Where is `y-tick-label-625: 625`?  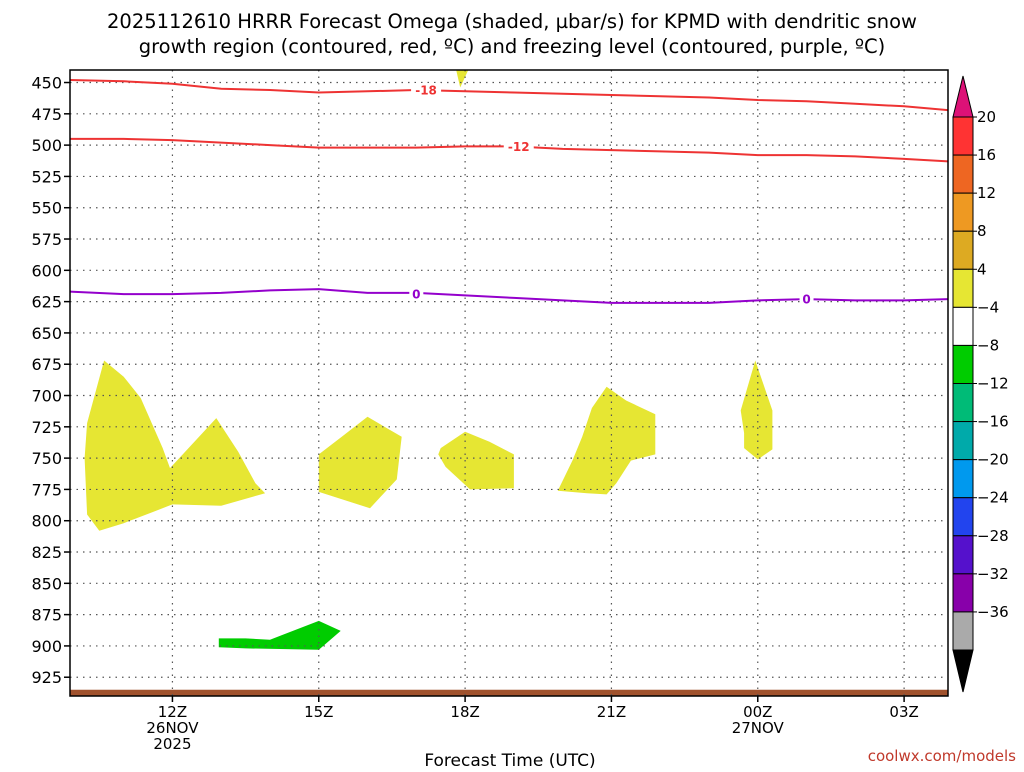
y-tick-label-625: 625 is located at coordinates (46, 302).